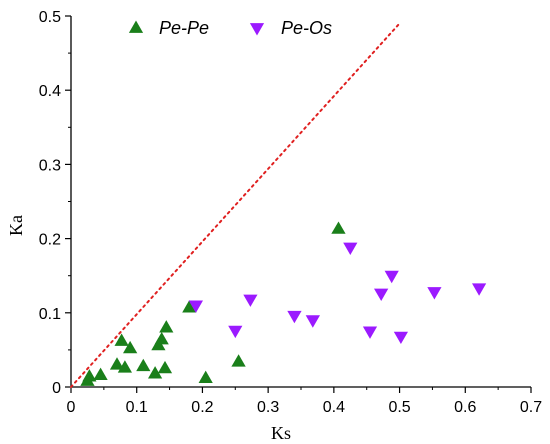 This screenshot has height=444, width=550. Describe the element at coordinates (50, 240) in the screenshot. I see `y-tick-label: 0.2` at that location.